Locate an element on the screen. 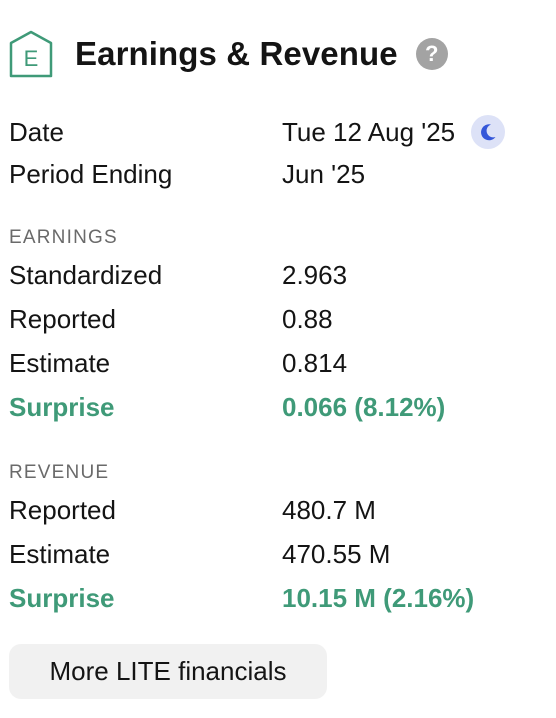  earnings-reported-value: 0.88 is located at coordinates (307, 318).